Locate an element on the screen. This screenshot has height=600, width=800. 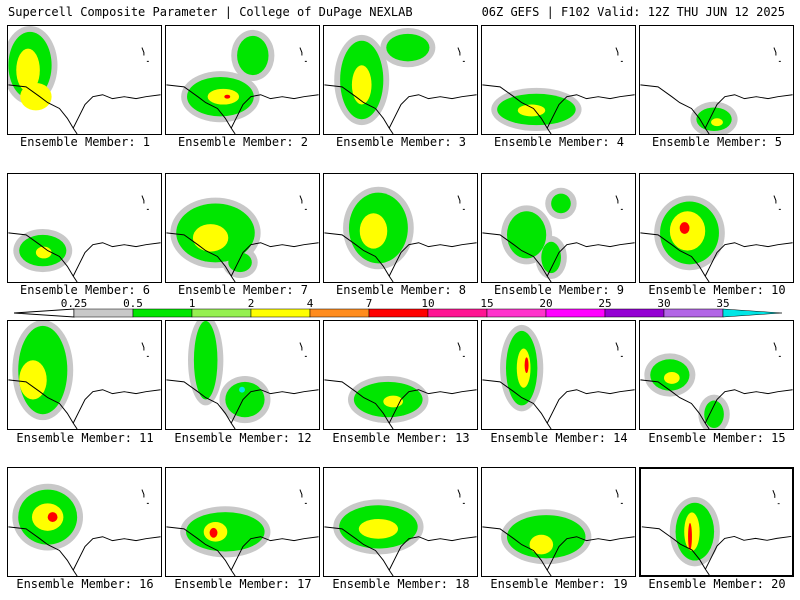
member-caption: Ensemble Member: 1 is located at coordinates (85, 142).